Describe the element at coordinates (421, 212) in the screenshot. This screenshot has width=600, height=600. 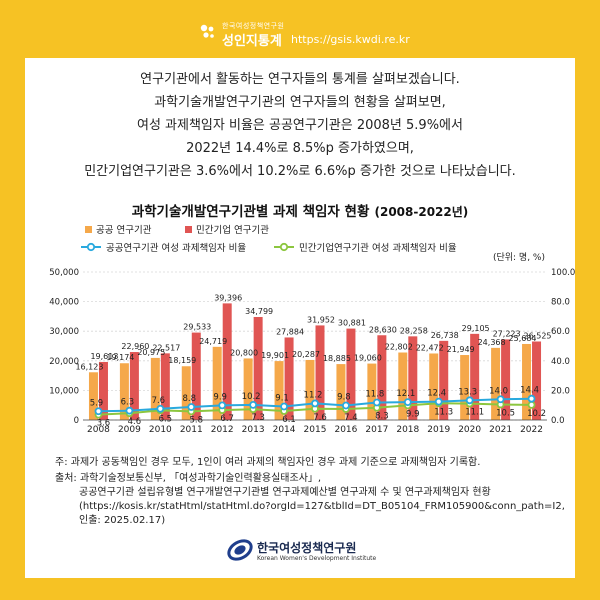
I see `chart-title-range: (2008-2022년)` at that location.